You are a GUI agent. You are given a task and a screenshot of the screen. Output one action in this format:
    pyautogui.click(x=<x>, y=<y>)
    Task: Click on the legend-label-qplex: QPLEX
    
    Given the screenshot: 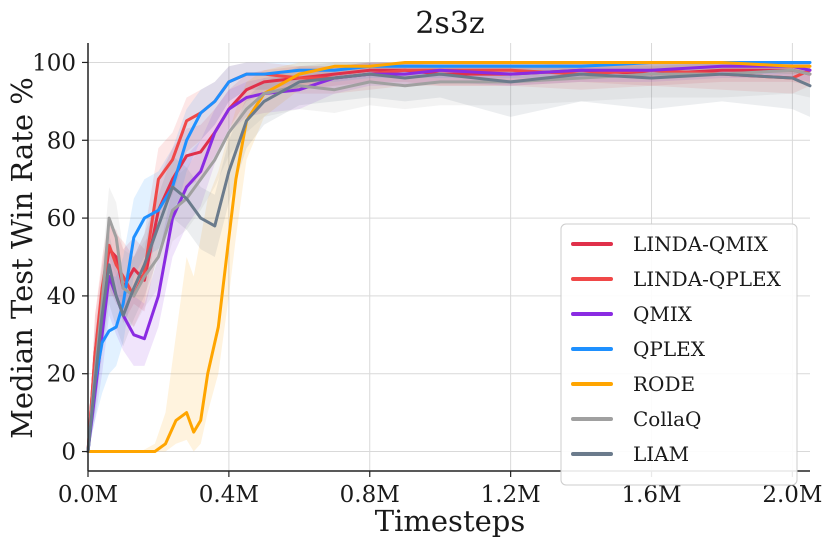 What is the action you would take?
    pyautogui.click(x=669, y=349)
    